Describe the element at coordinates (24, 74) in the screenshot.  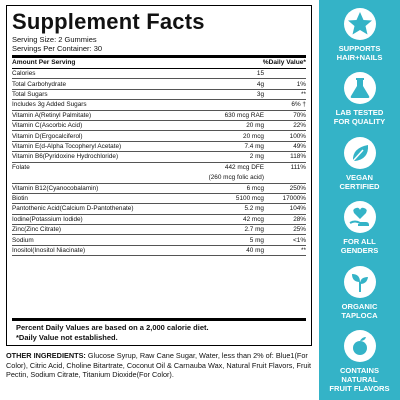
I see `nutrient-name: Calories` at that location.